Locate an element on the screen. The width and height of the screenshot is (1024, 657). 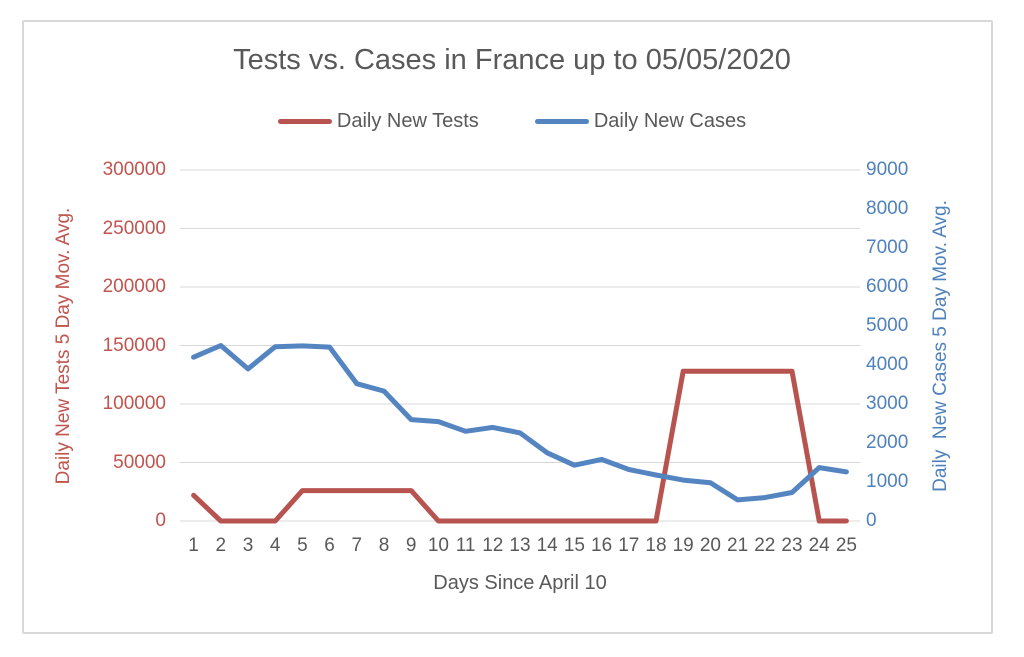
x-axis-tick-label: 19 is located at coordinates (683, 545).